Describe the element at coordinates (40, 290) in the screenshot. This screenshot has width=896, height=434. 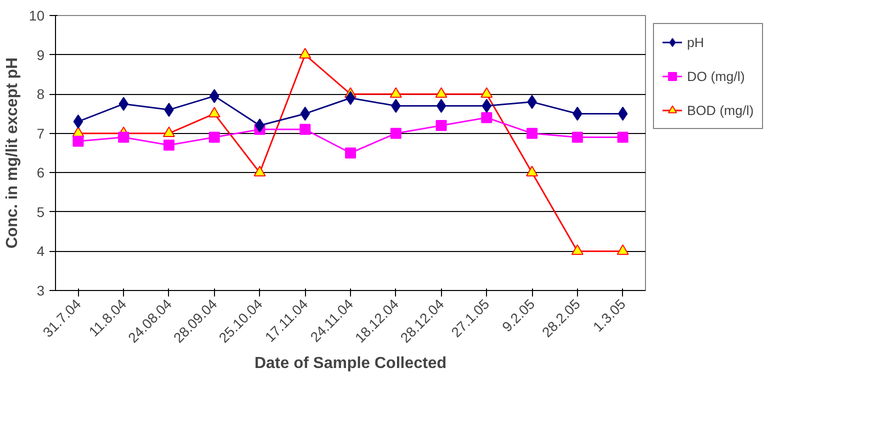
I see `y-tick-label: 3` at that location.